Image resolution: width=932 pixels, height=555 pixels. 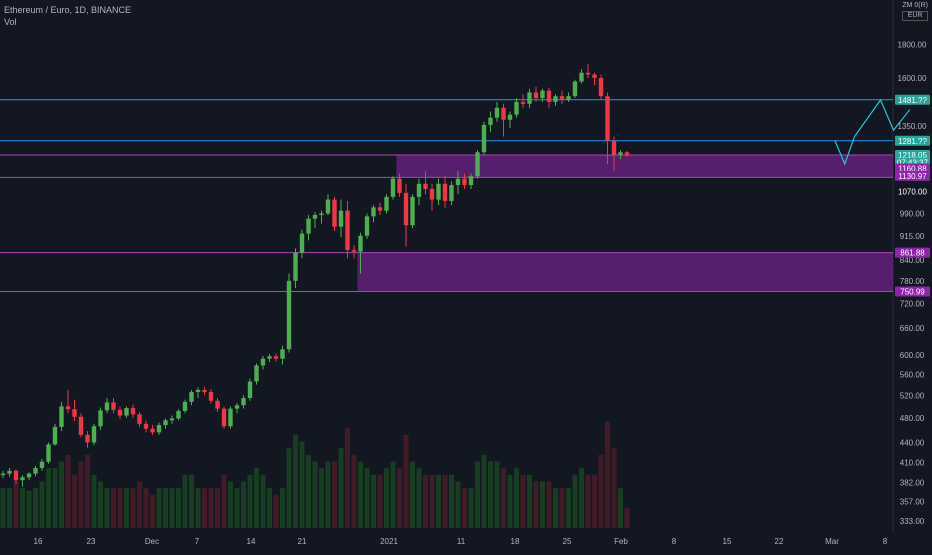 I want to click on price-label: 07:43:37, so click(x=913, y=163).